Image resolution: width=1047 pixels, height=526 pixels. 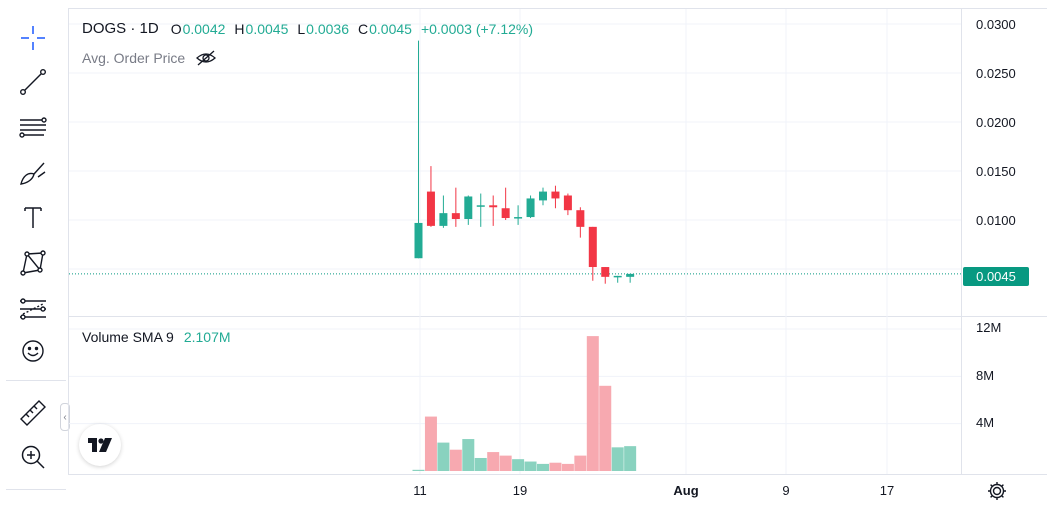 I want to click on text-tool-button, so click(x=33, y=217).